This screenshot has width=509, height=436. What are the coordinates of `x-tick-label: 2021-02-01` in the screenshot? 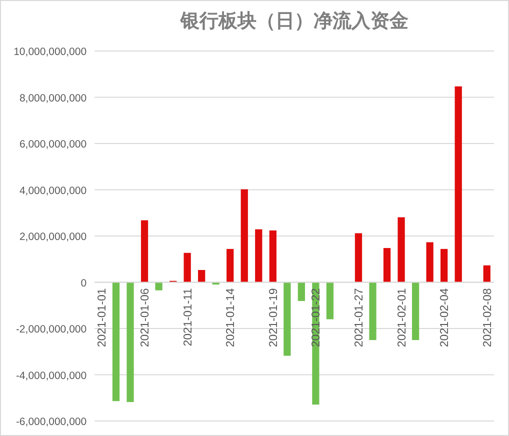 It's located at (402, 318).